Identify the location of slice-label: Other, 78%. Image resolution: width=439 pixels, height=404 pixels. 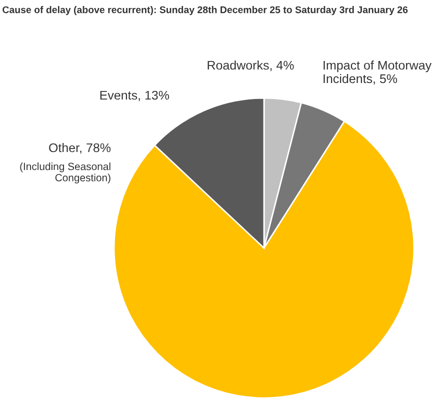
(80, 148).